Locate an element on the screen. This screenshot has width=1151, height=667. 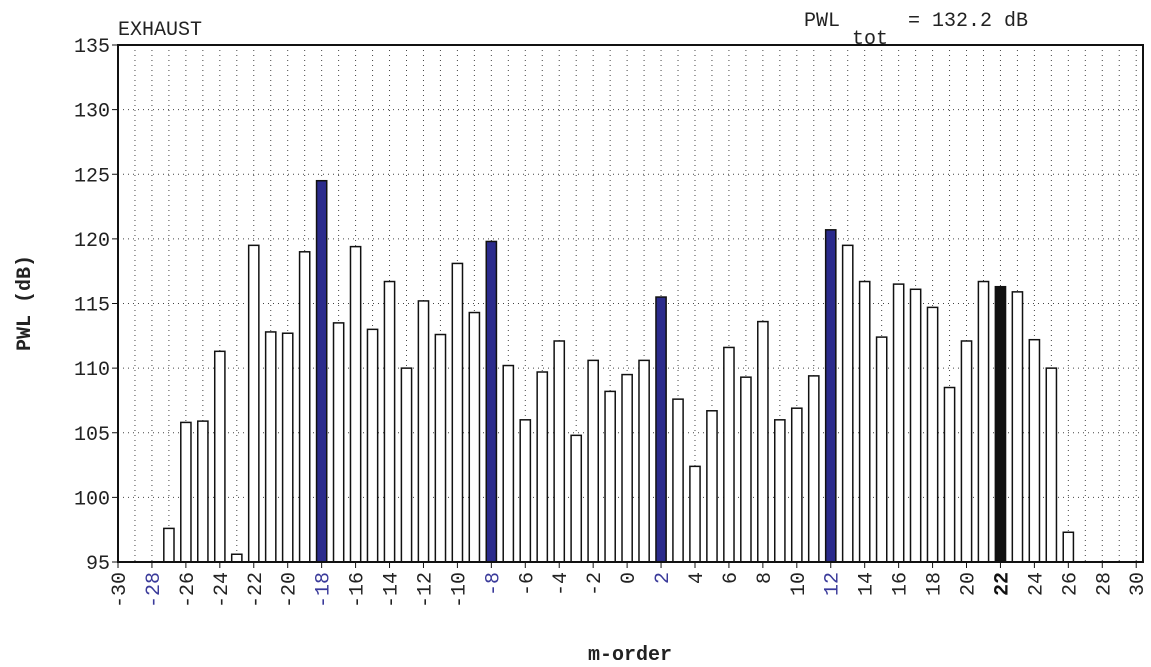
x-tick-label: -6 is located at coordinates (527, 584).